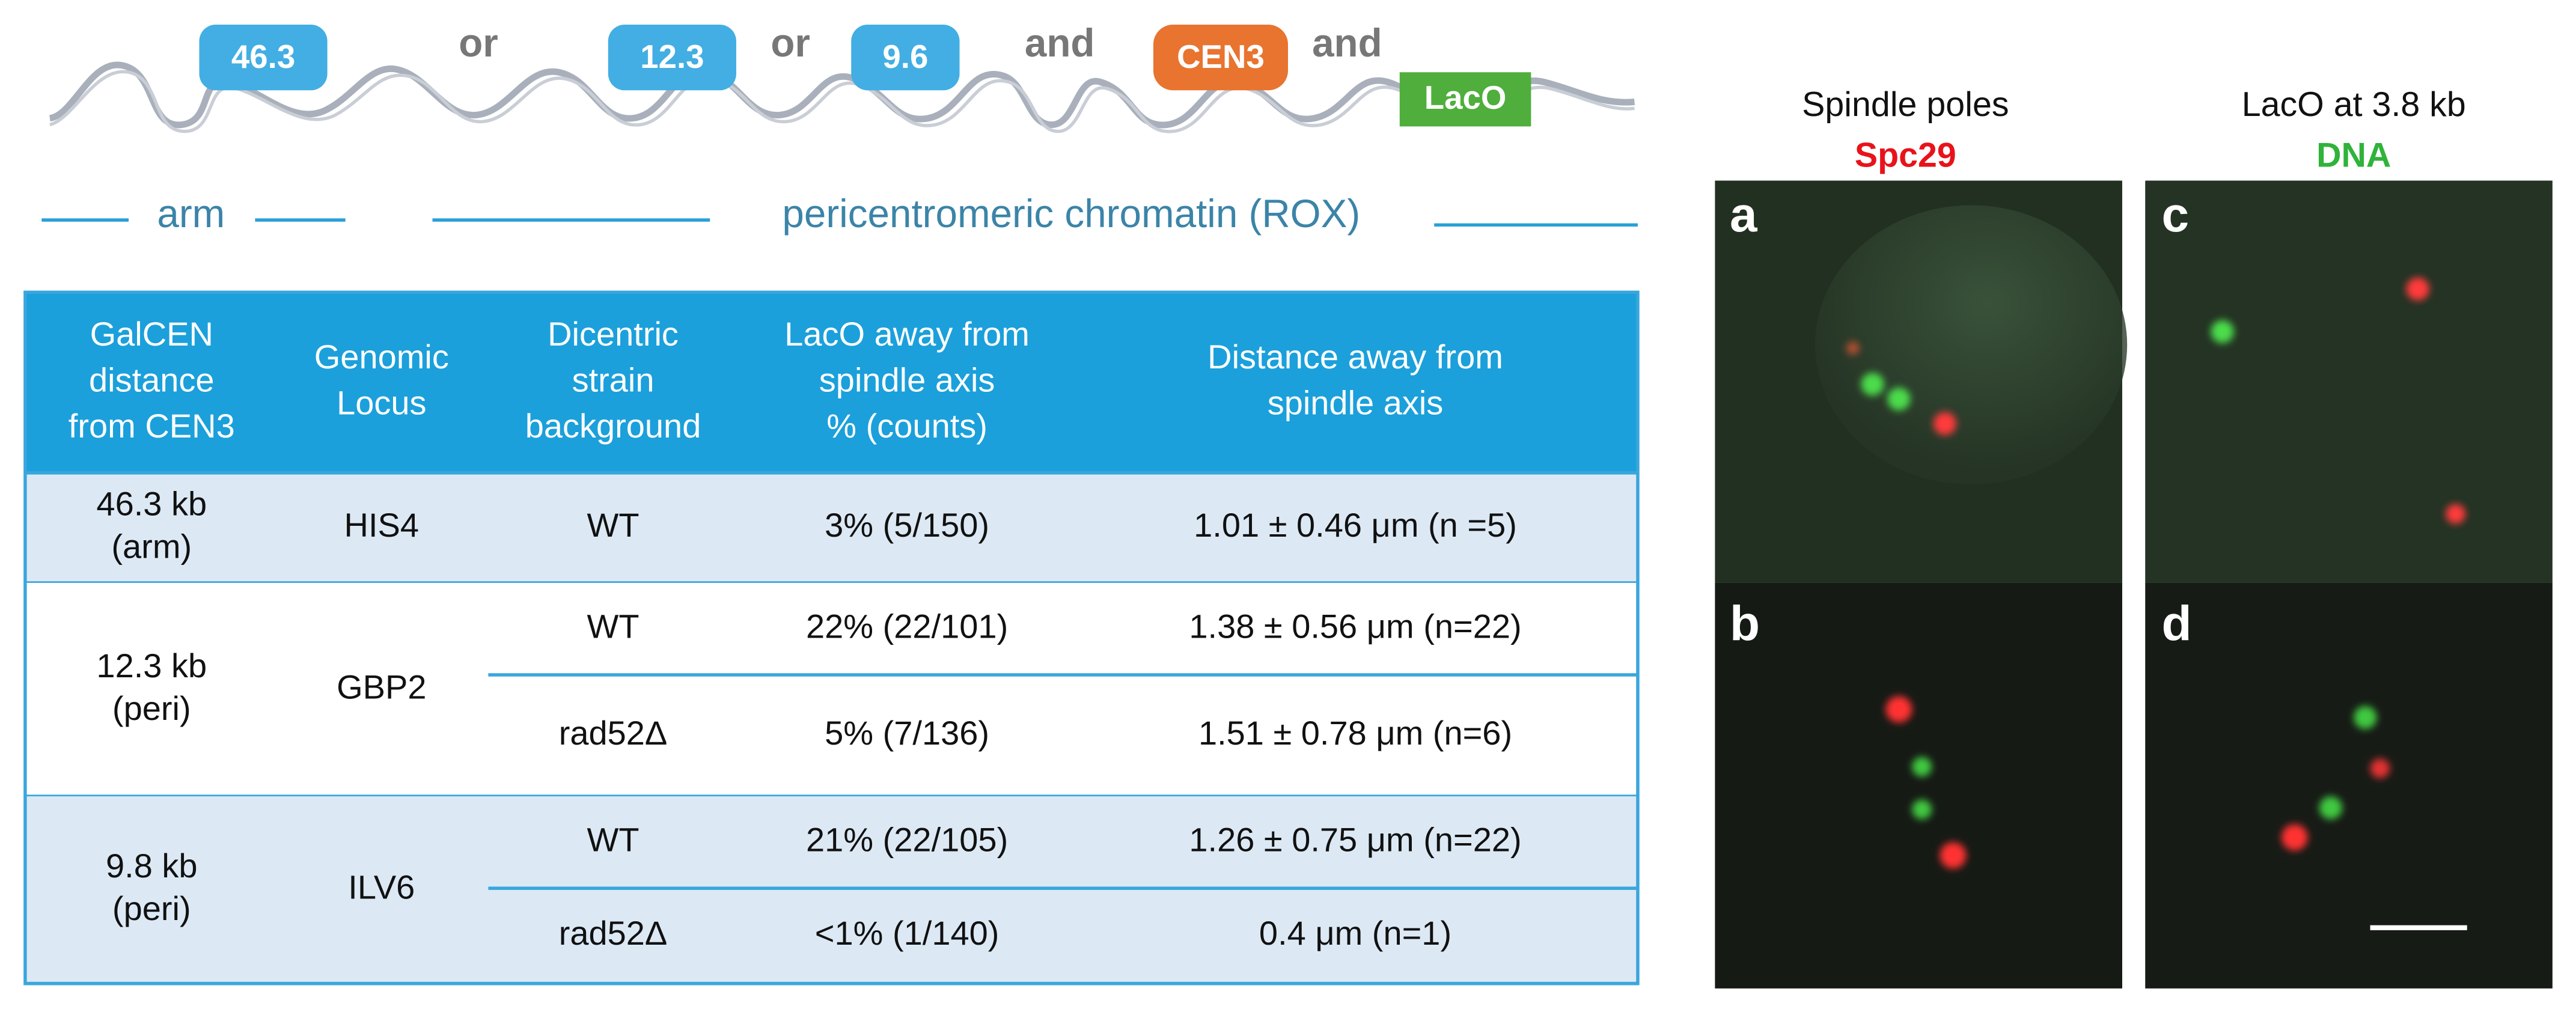  Describe the element at coordinates (1745, 623) in the screenshot. I see `panel-label: b` at that location.